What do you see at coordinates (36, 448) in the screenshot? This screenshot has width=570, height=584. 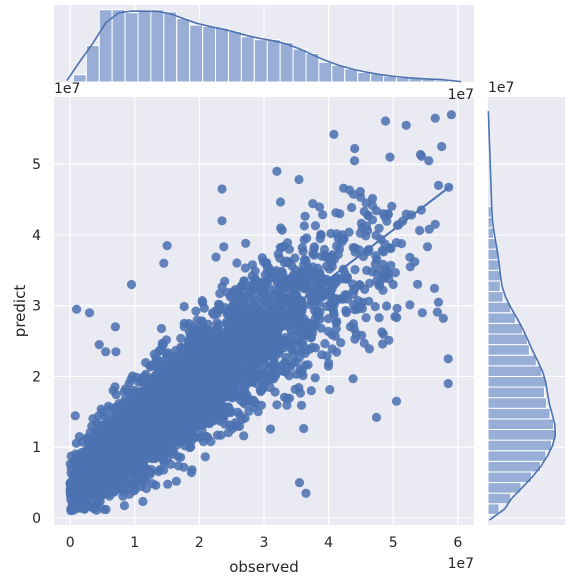 I see `y-tick-label: 1` at bounding box center [36, 448].